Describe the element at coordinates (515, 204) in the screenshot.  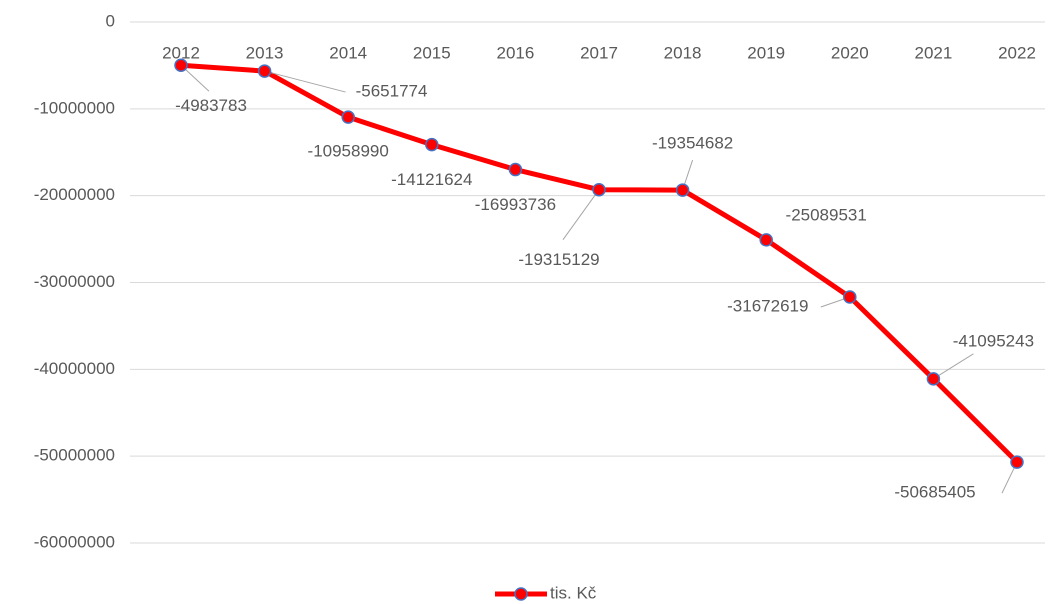
I see `data-label: -16993736` at that location.